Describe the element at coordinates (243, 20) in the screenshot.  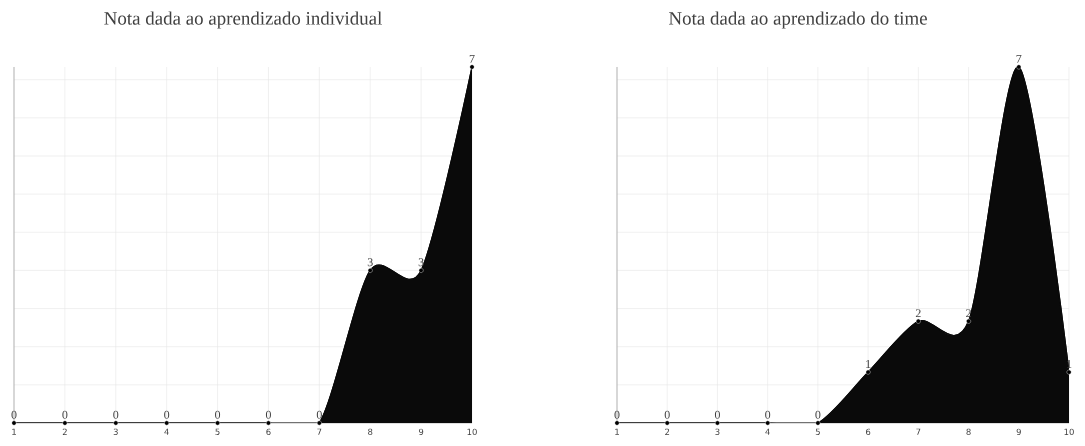
I see `chart-title: Nota dada ao aprendizado individual` at that location.